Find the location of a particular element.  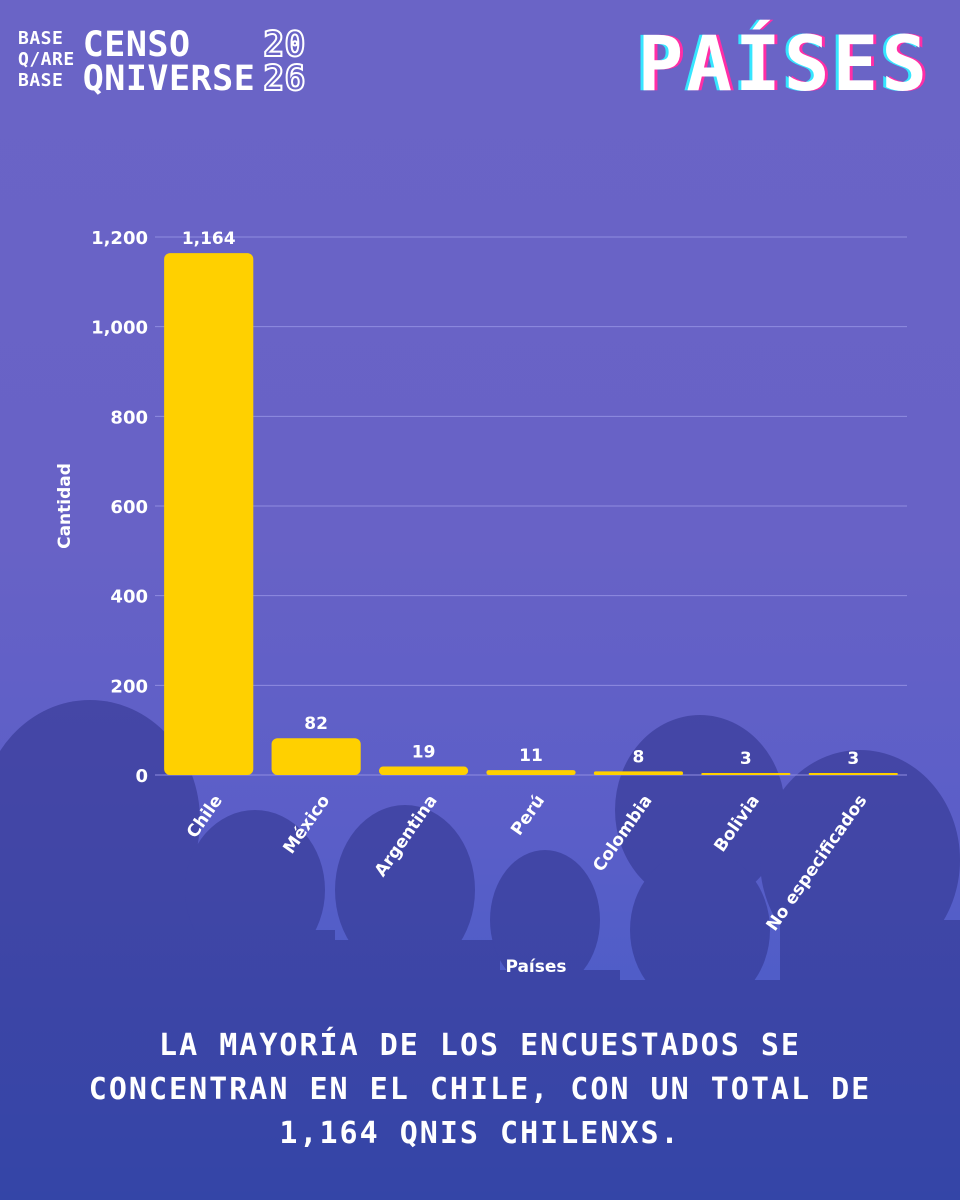

y-tick-label: 0 is located at coordinates (141, 776).